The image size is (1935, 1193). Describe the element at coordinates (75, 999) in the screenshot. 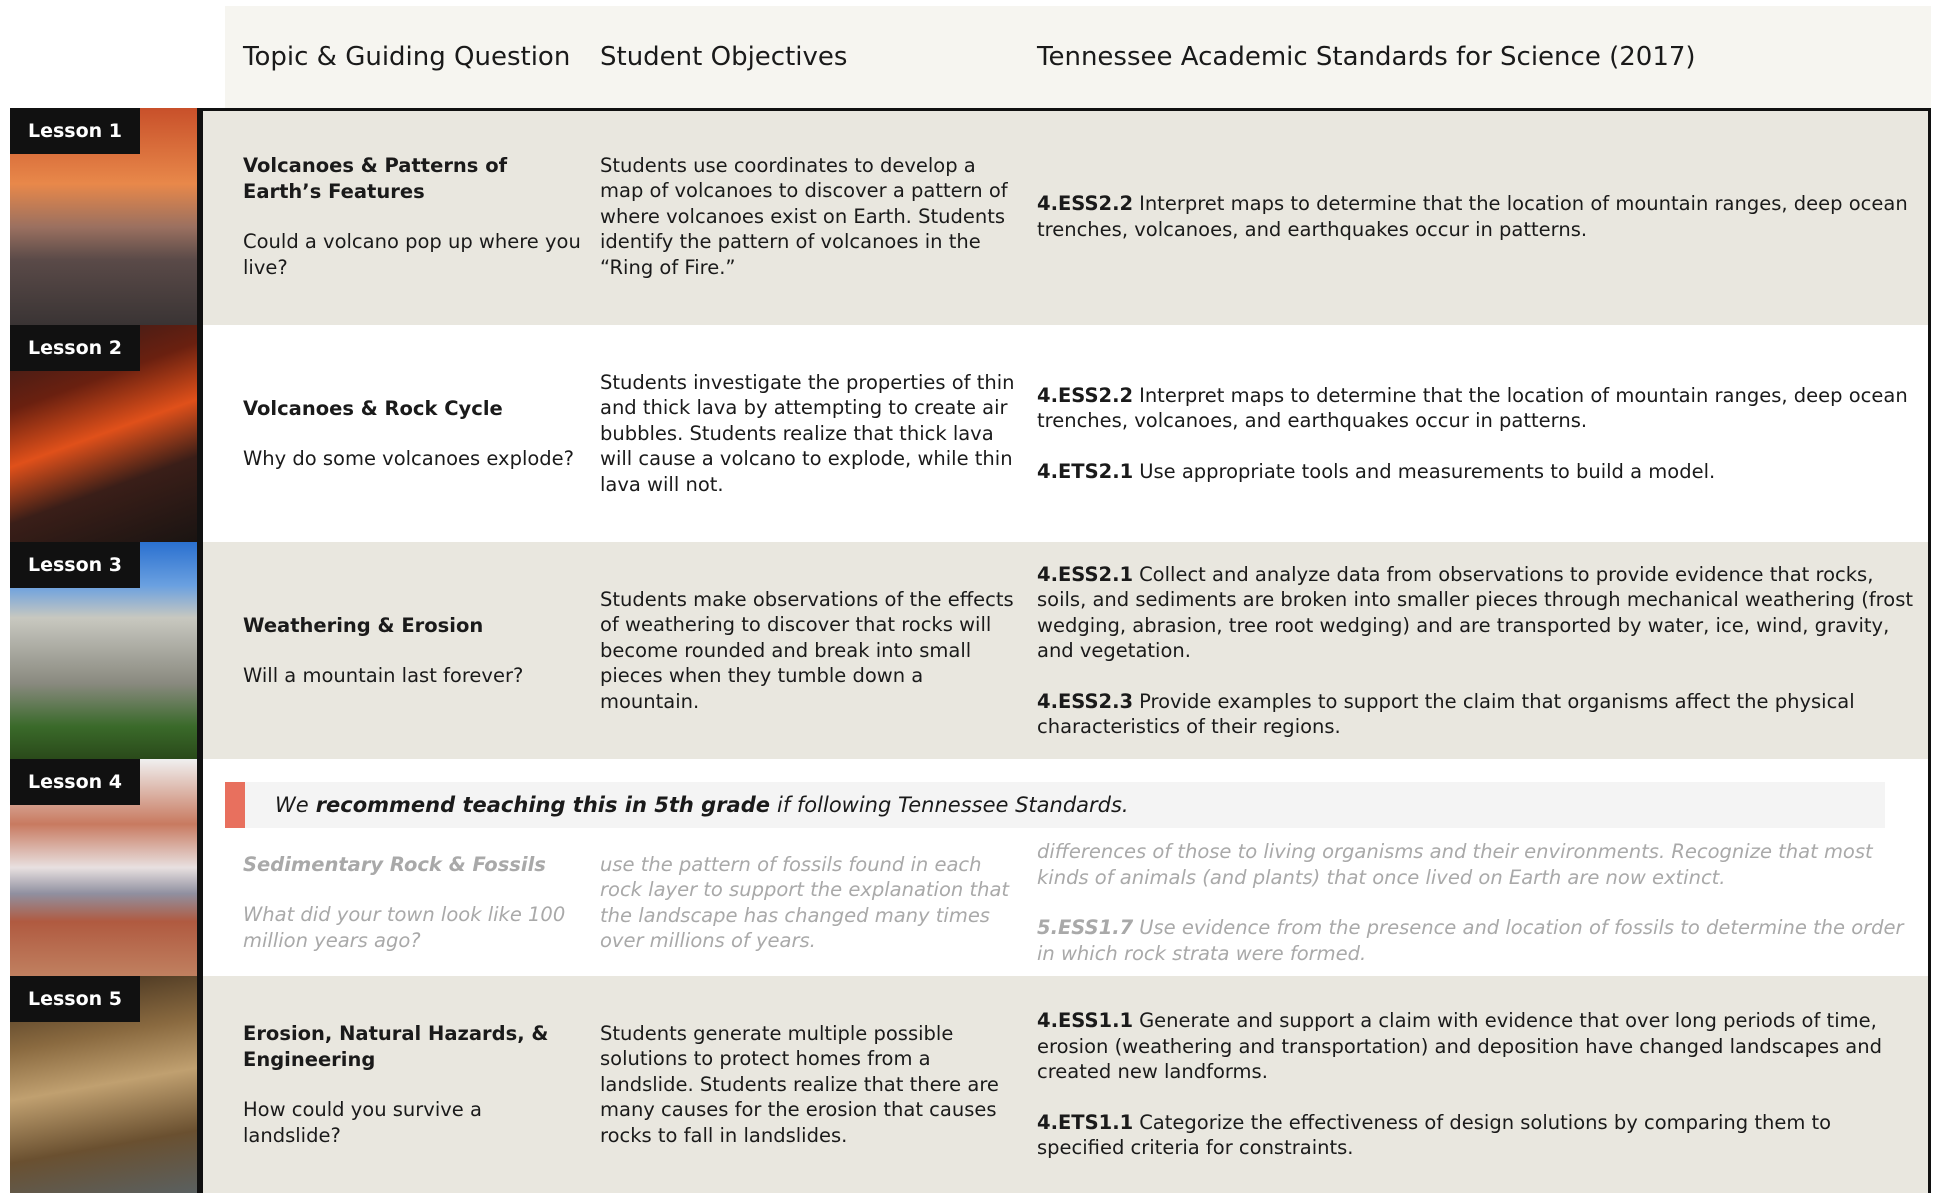

I see `lesson-label: Lesson 5` at that location.